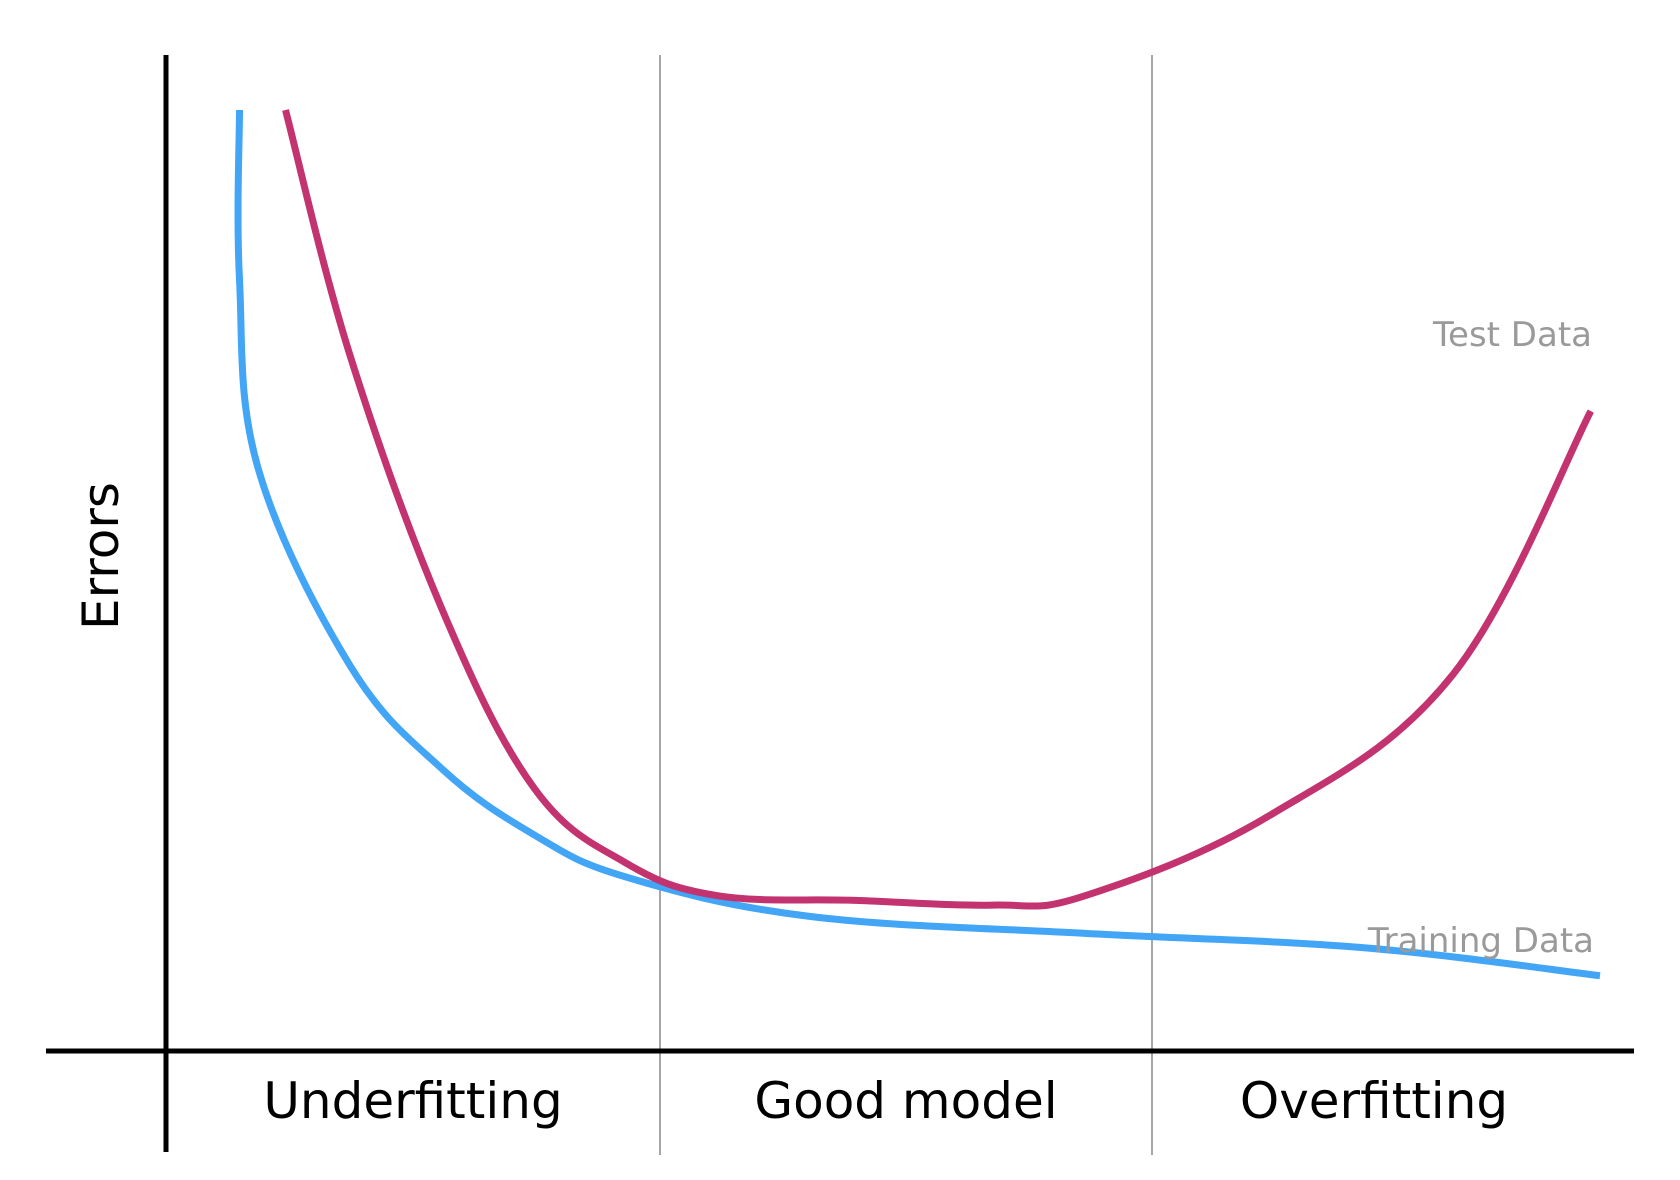  What do you see at coordinates (1480, 941) in the screenshot?
I see `series-label-training-data: Training Data` at bounding box center [1480, 941].